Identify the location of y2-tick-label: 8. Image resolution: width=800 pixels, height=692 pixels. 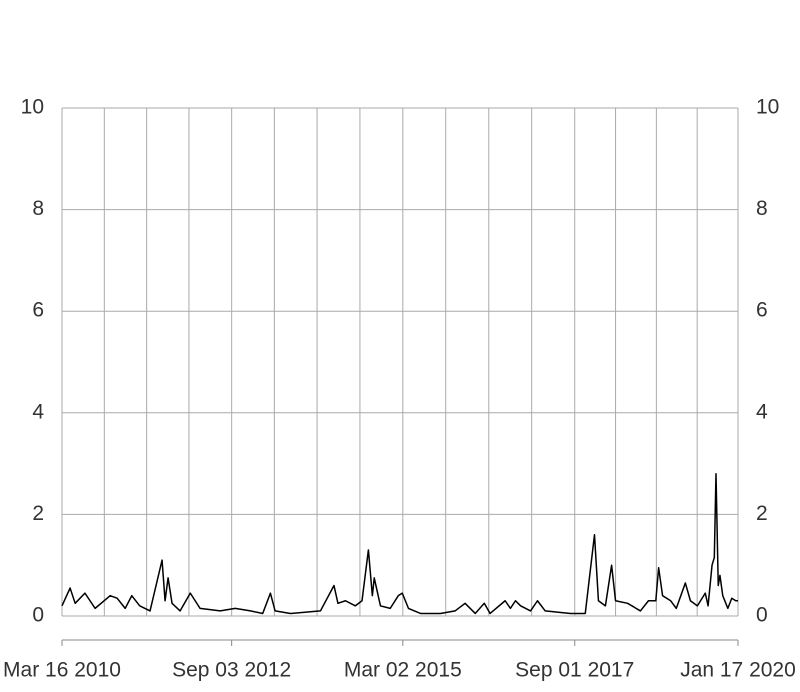
(762, 208).